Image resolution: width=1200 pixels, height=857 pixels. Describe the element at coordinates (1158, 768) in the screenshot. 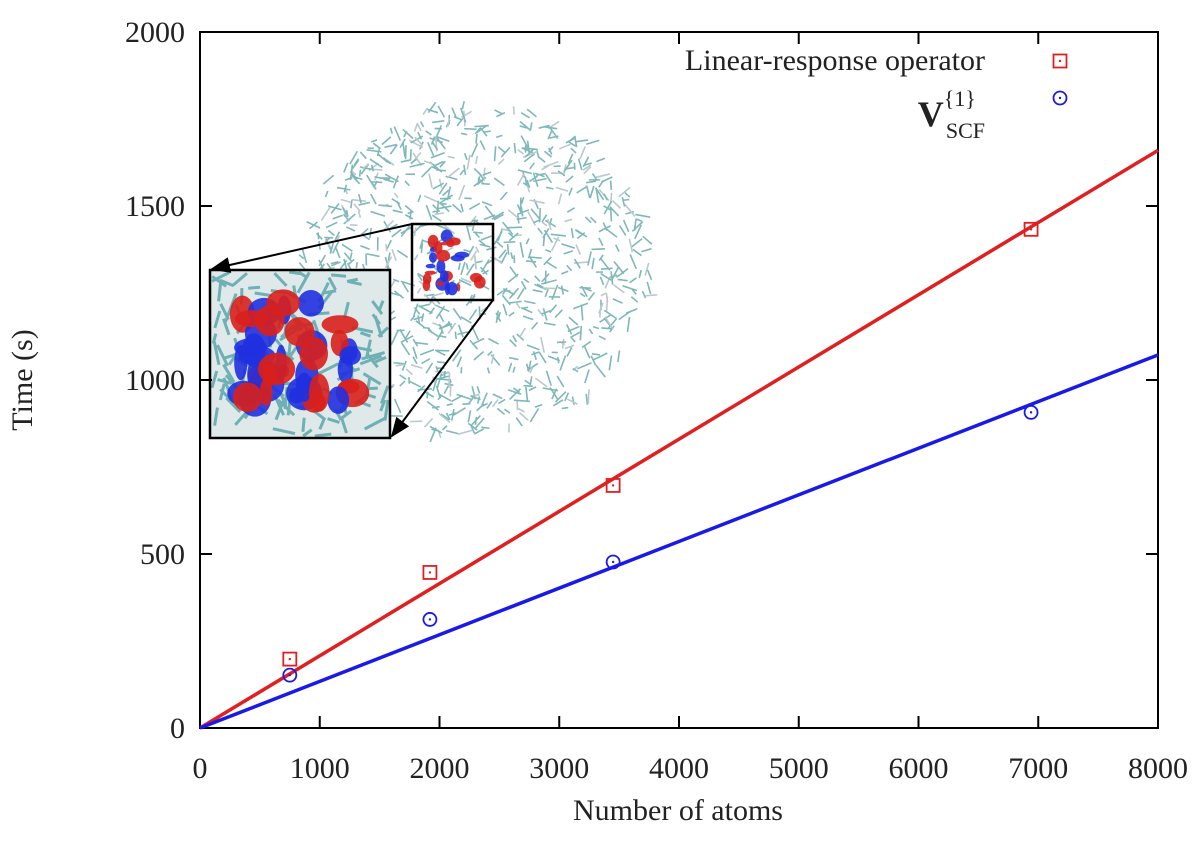

I see `x-tick-label: 8000` at that location.